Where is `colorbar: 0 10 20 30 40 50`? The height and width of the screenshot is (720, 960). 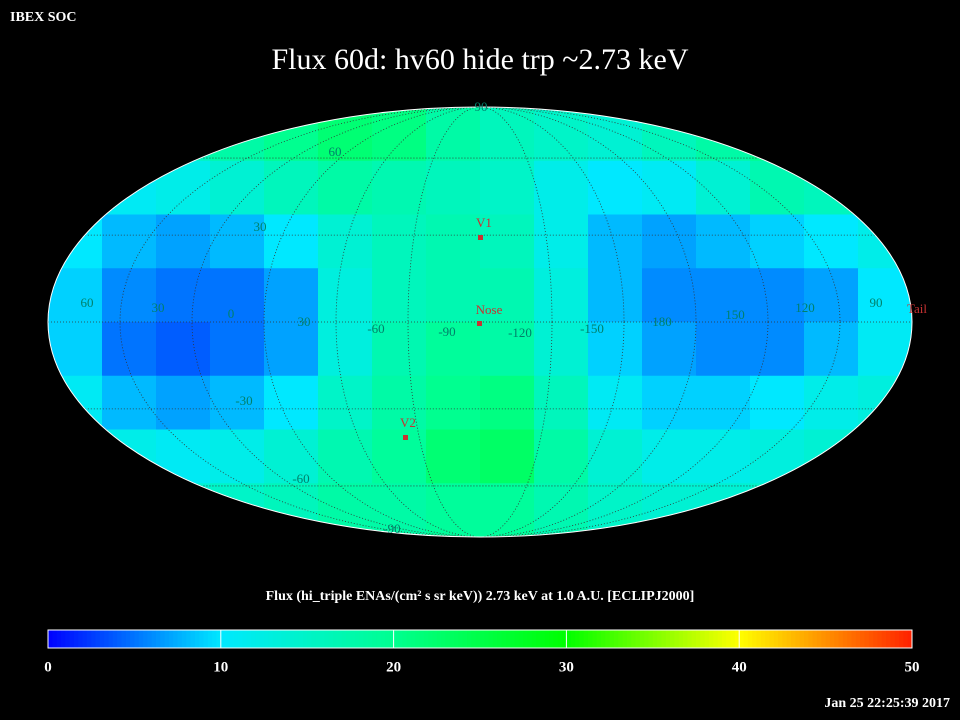
colorbar: 0 10 20 30 40 50 is located at coordinates (482, 652).